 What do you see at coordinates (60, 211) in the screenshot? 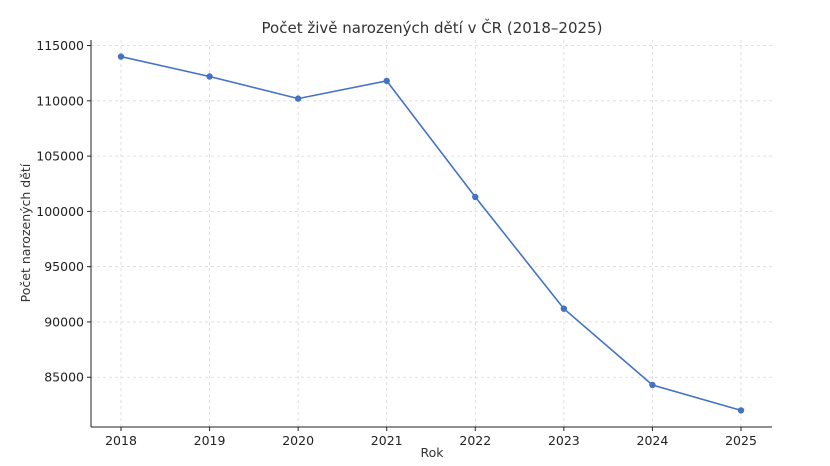
I see `y-tick-label: 100000` at bounding box center [60, 211].